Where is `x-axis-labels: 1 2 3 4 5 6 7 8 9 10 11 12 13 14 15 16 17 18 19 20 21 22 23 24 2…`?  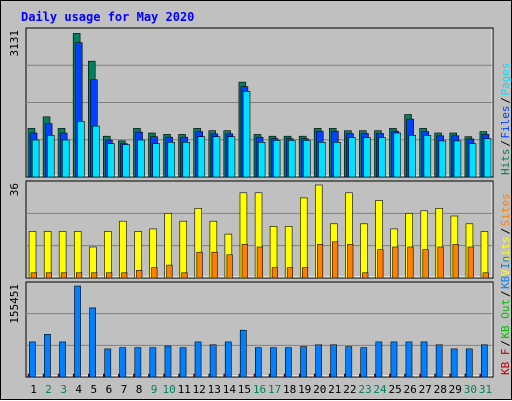 x-axis-labels: 1 2 3 4 5 6 7 8 9 10 11 12 13 14 15 16 17 18 19 20 21 22 23 24 2… is located at coordinates (261, 389).